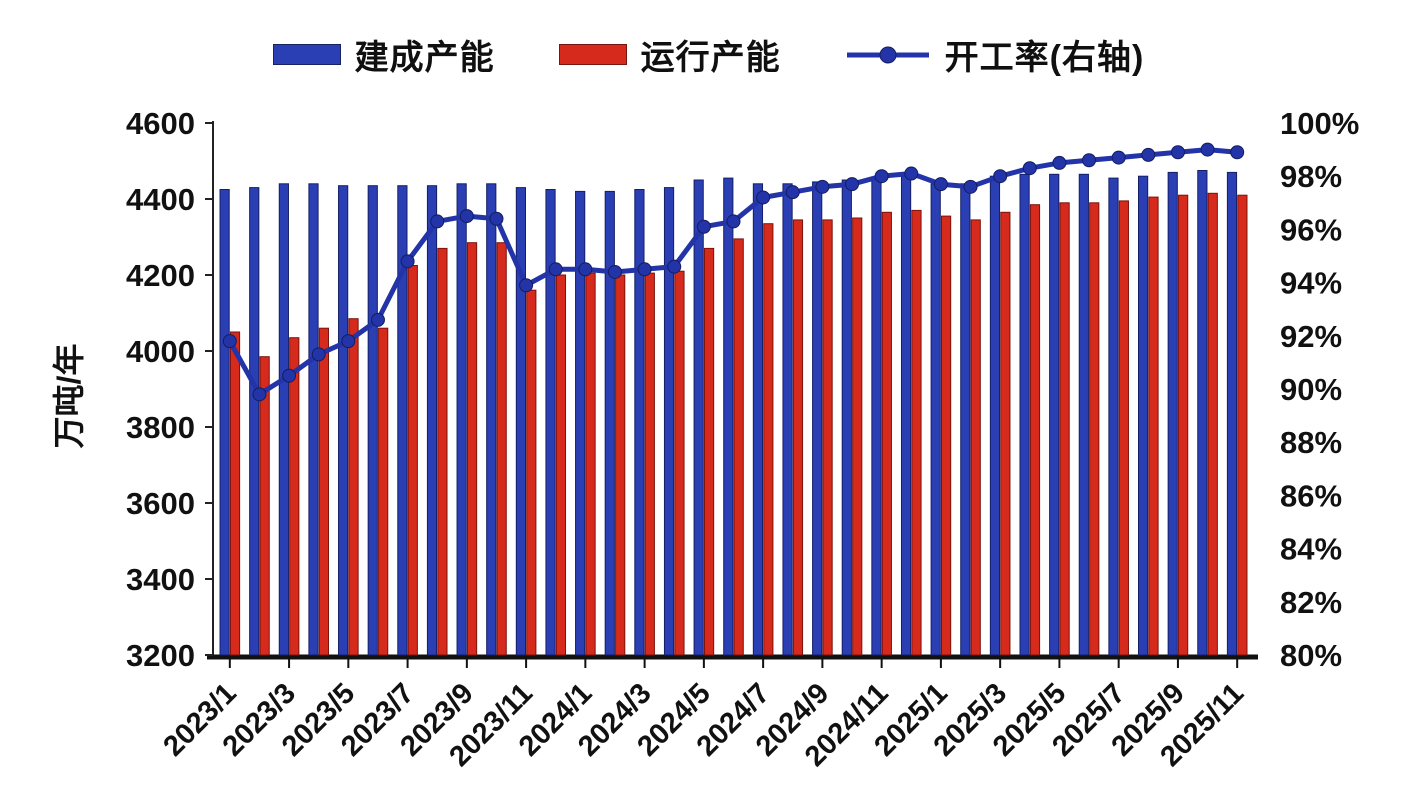 This screenshot has width=1417, height=801. What do you see at coordinates (264, 506) in the screenshot?
I see `bar-running-2023/2` at bounding box center [264, 506].